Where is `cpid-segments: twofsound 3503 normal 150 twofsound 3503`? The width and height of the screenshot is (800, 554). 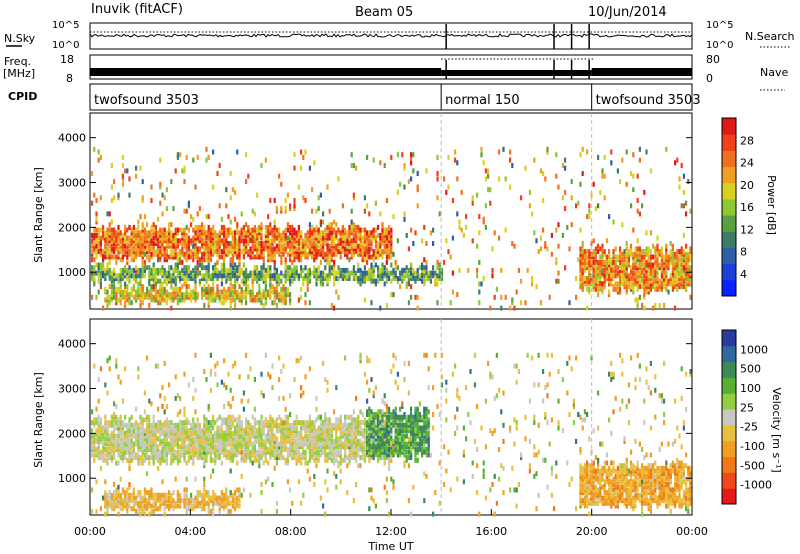 cpid-segments: twofsound 3503 normal 150 twofsound 3503 is located at coordinates (397, 97).